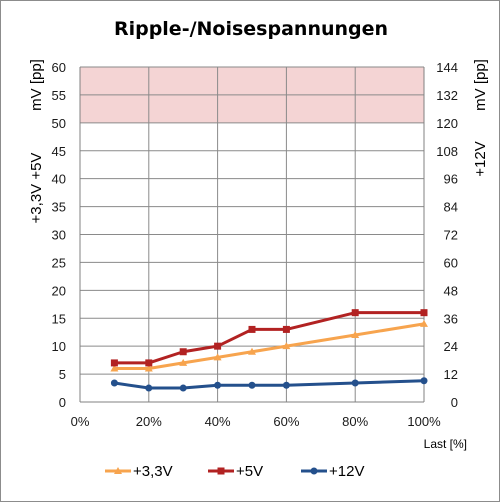 Image resolution: width=500 pixels, height=503 pixels. What do you see at coordinates (59, 123) in the screenshot?
I see `y-left-tick-label: 50` at bounding box center [59, 123].